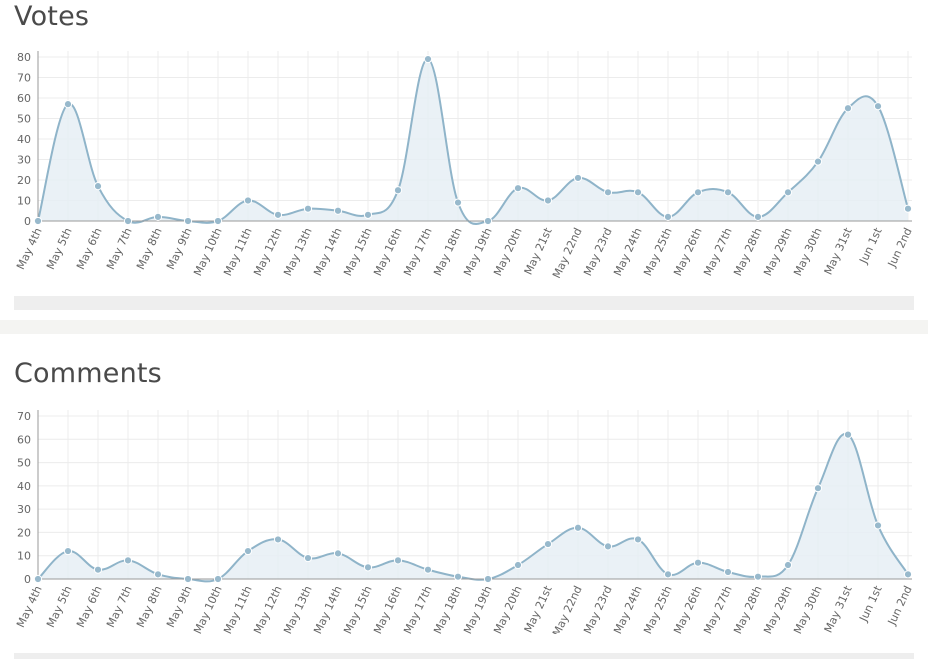 Image resolution: width=928 pixels, height=659 pixels. I want to click on votes-horizontal-scrollbar, so click(464, 303).